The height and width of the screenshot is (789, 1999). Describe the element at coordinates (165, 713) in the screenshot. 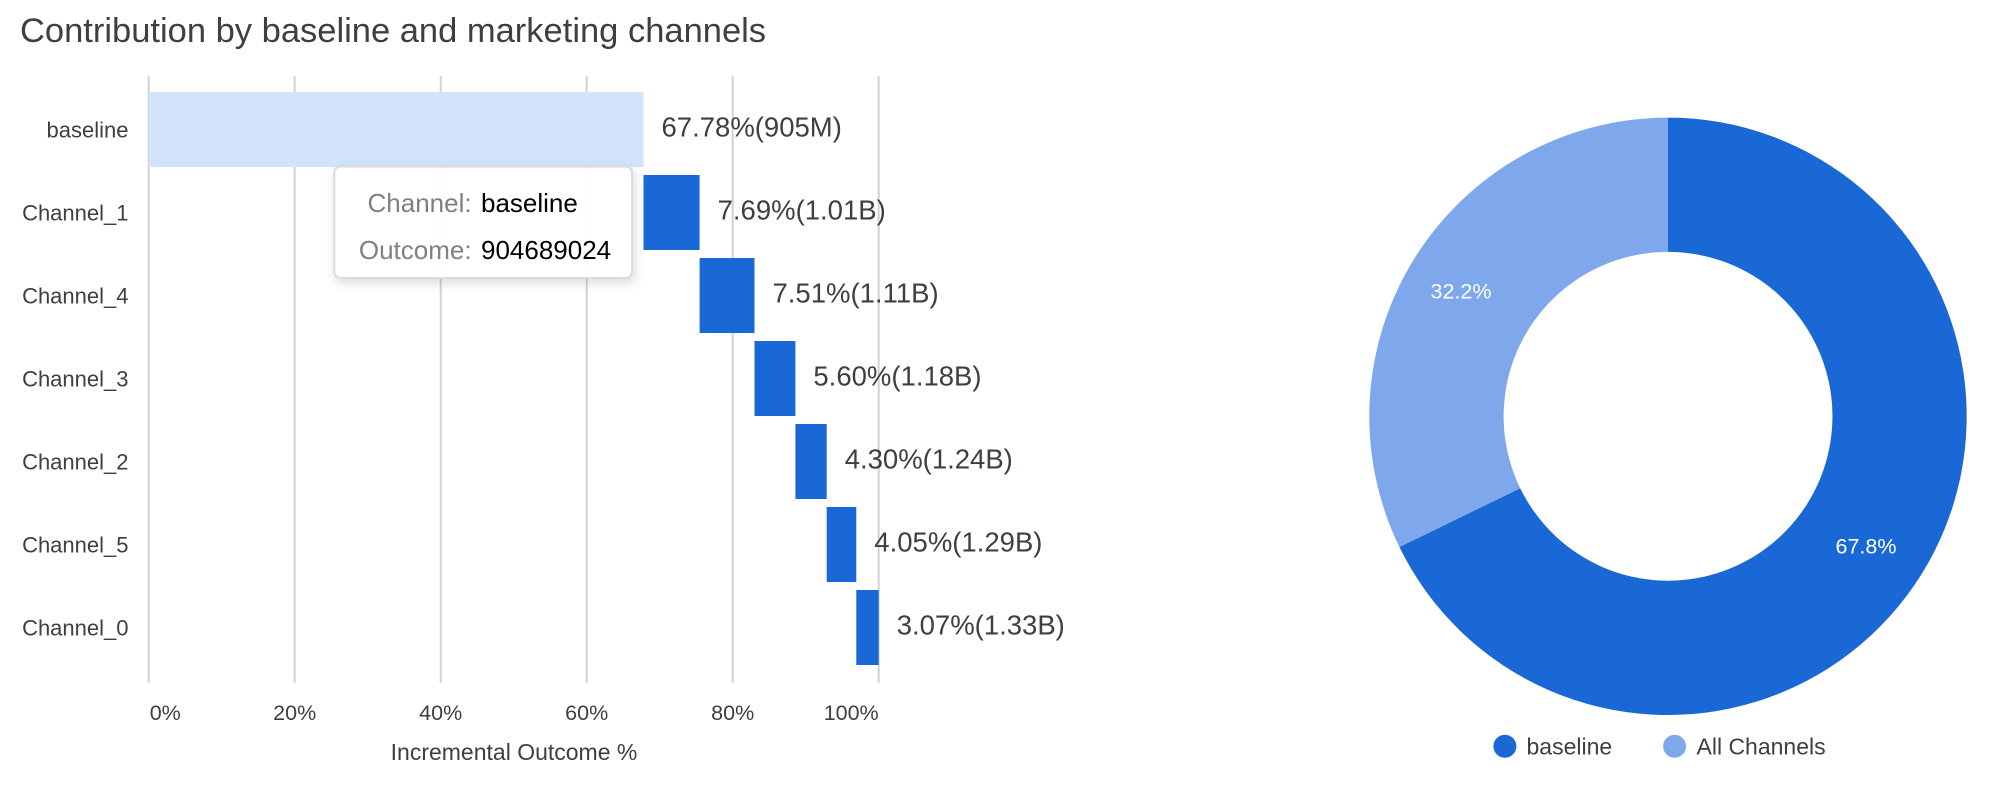

I see `svg-text: 0%` at that location.